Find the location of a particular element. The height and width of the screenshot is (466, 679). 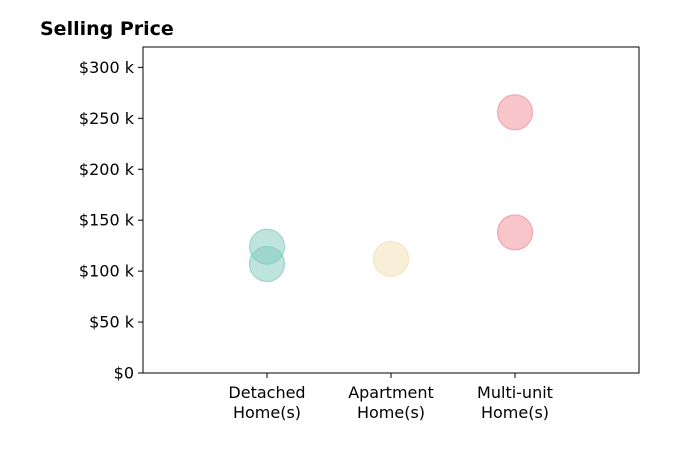

x-tick-label: Detached Home(s) is located at coordinates (266, 402).